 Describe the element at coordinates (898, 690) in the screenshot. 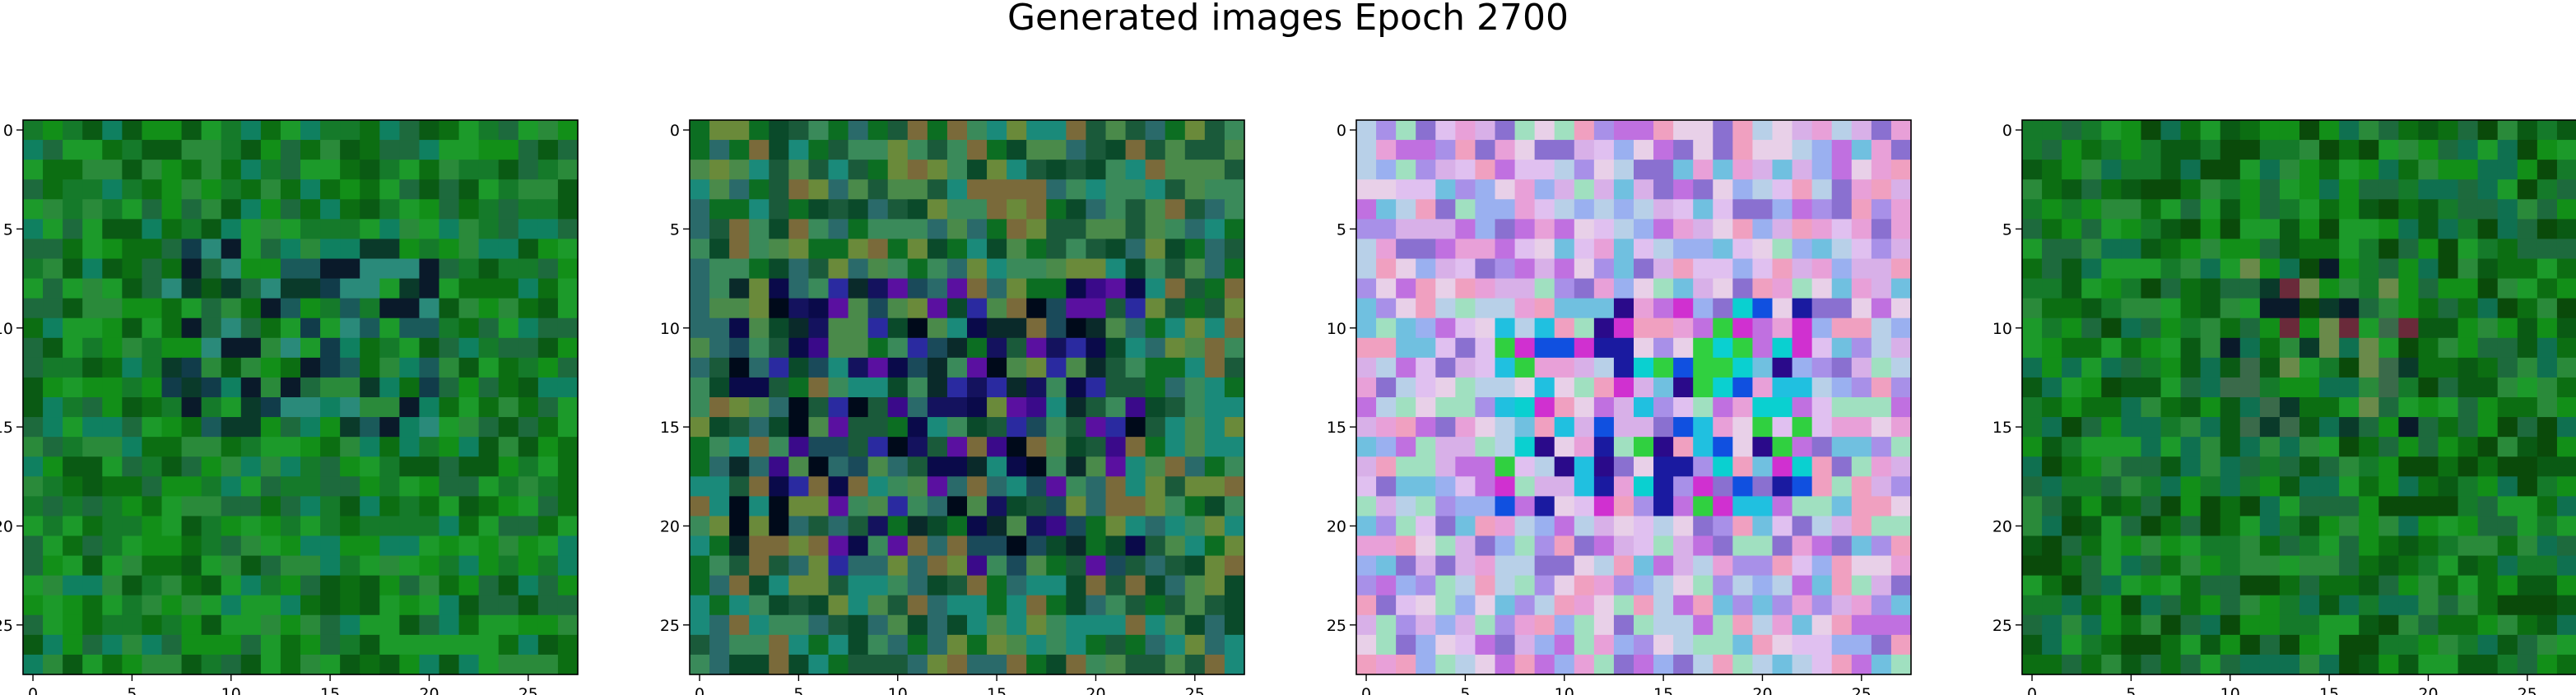

I see `x-tick-label: 10` at that location.